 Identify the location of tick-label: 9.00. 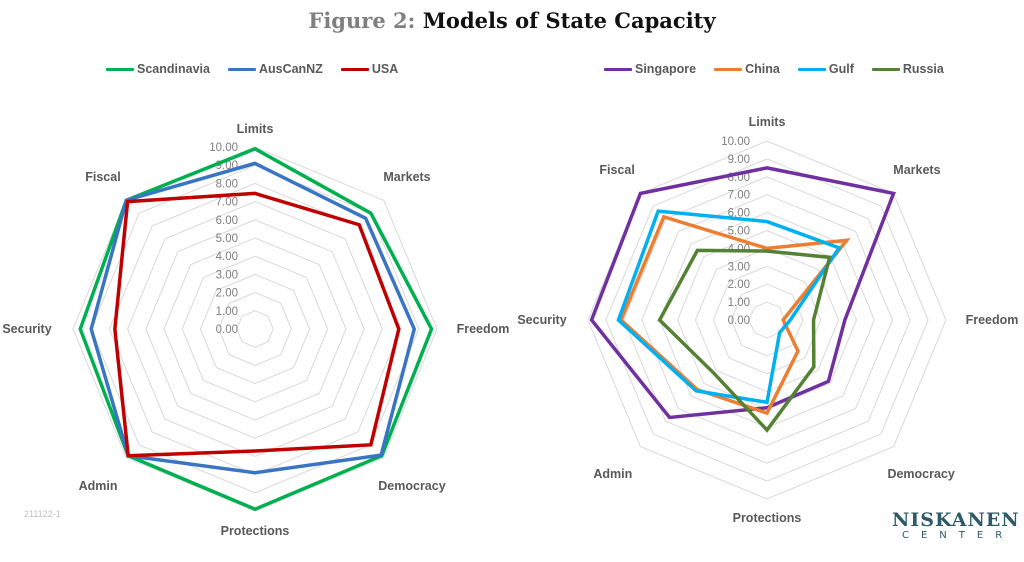
(739, 160).